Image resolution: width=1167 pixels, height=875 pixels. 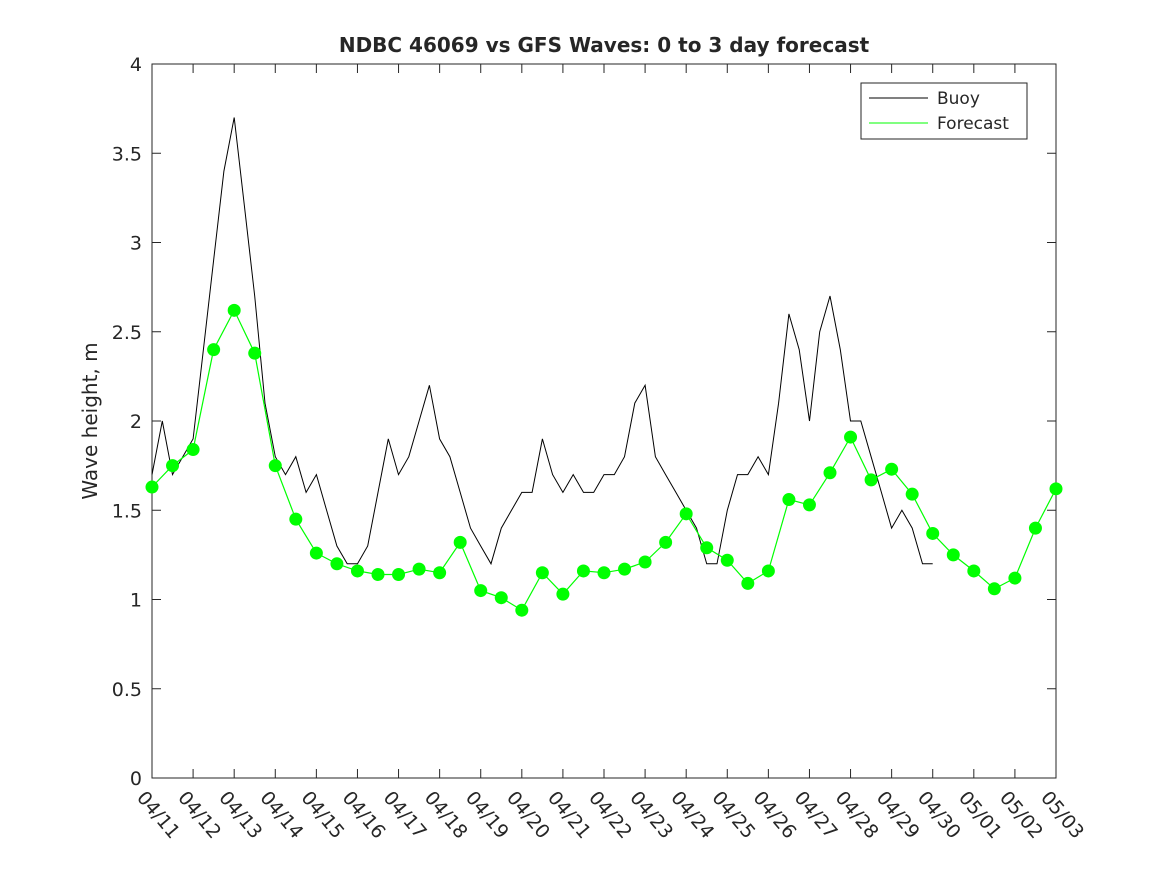 I want to click on y-tick-label: 0, so click(x=136, y=779).